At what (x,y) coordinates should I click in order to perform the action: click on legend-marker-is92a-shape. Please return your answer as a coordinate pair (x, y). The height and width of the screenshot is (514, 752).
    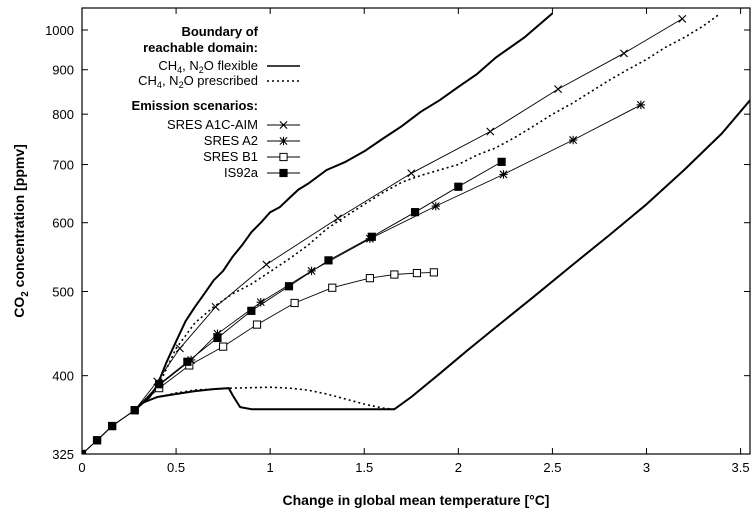
    Looking at the image, I should click on (283, 173).